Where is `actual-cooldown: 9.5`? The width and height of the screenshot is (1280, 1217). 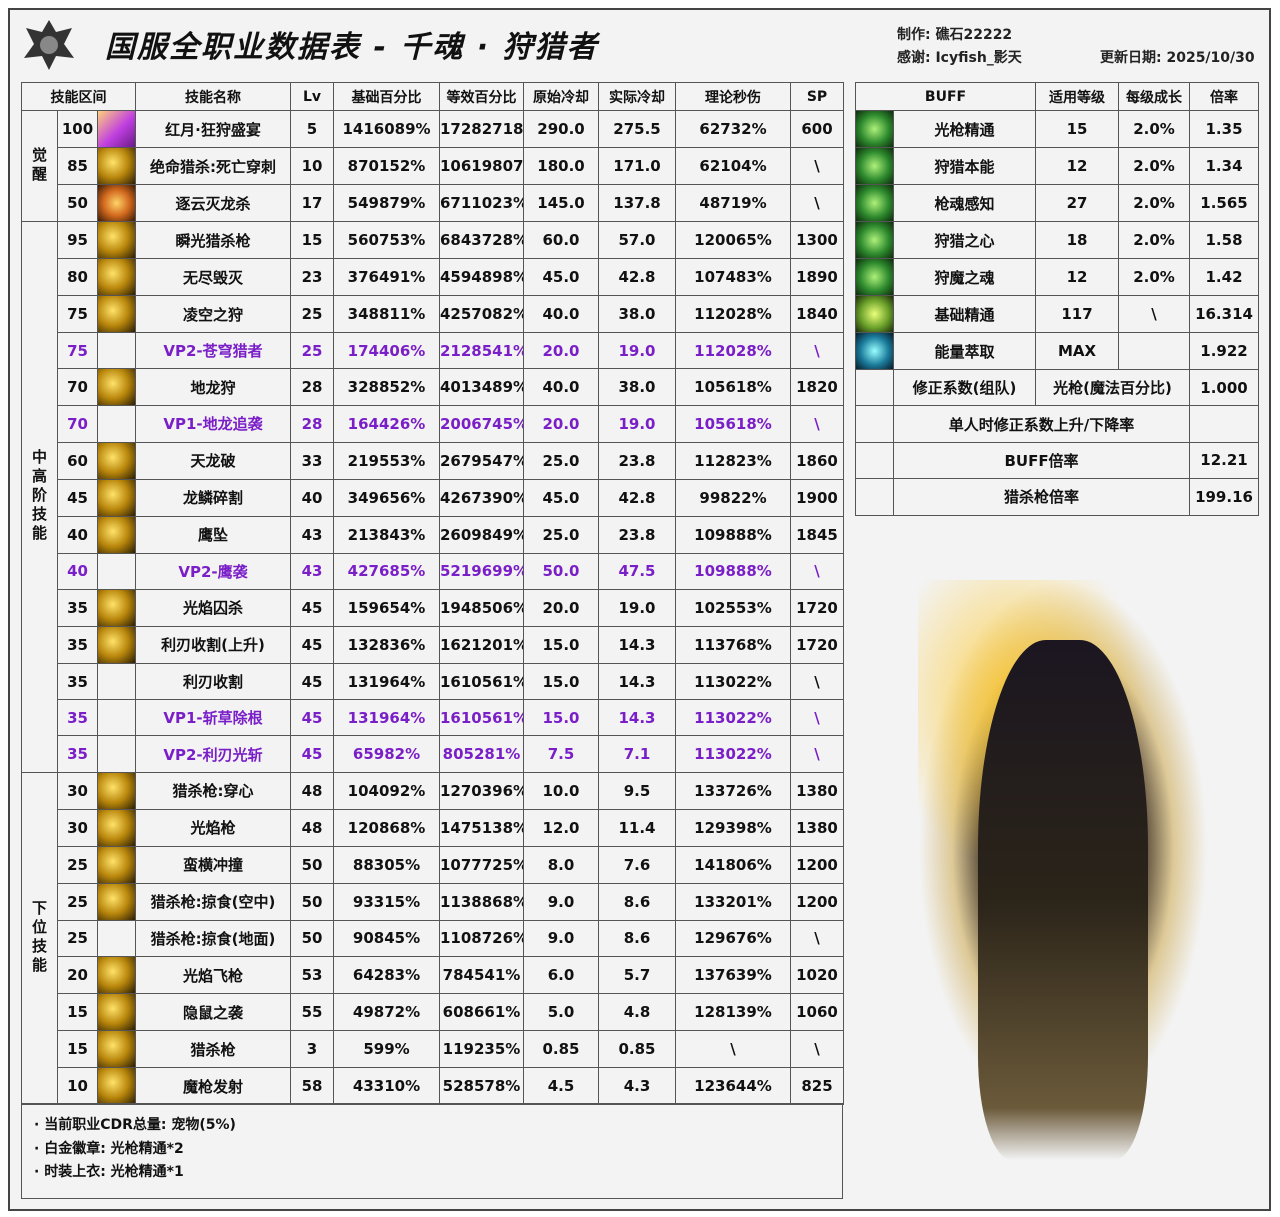
actual-cooldown: 9.5 is located at coordinates (637, 790).